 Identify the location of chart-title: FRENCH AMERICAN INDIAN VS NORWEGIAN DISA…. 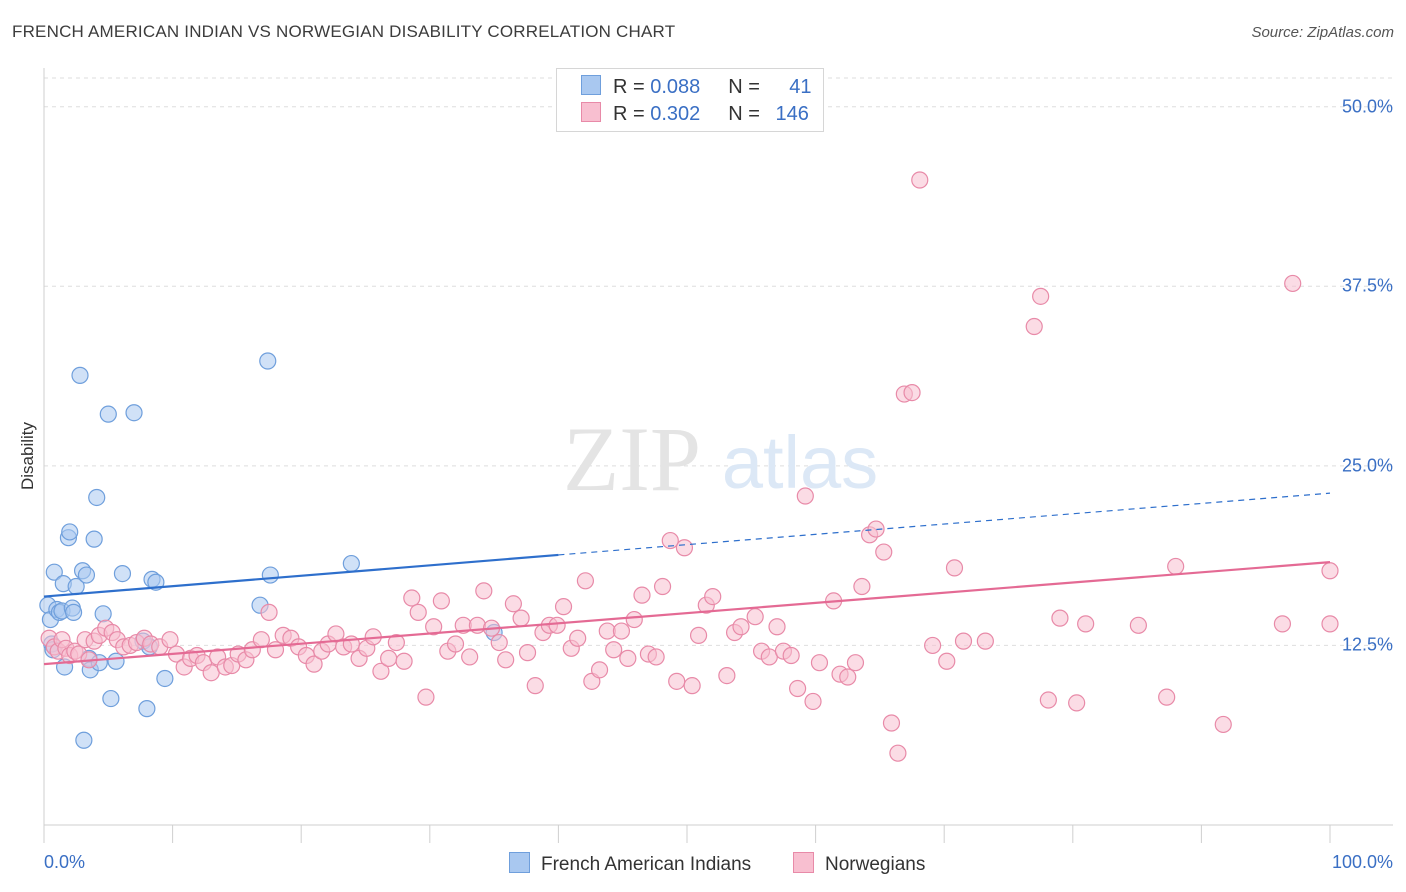
(344, 31).